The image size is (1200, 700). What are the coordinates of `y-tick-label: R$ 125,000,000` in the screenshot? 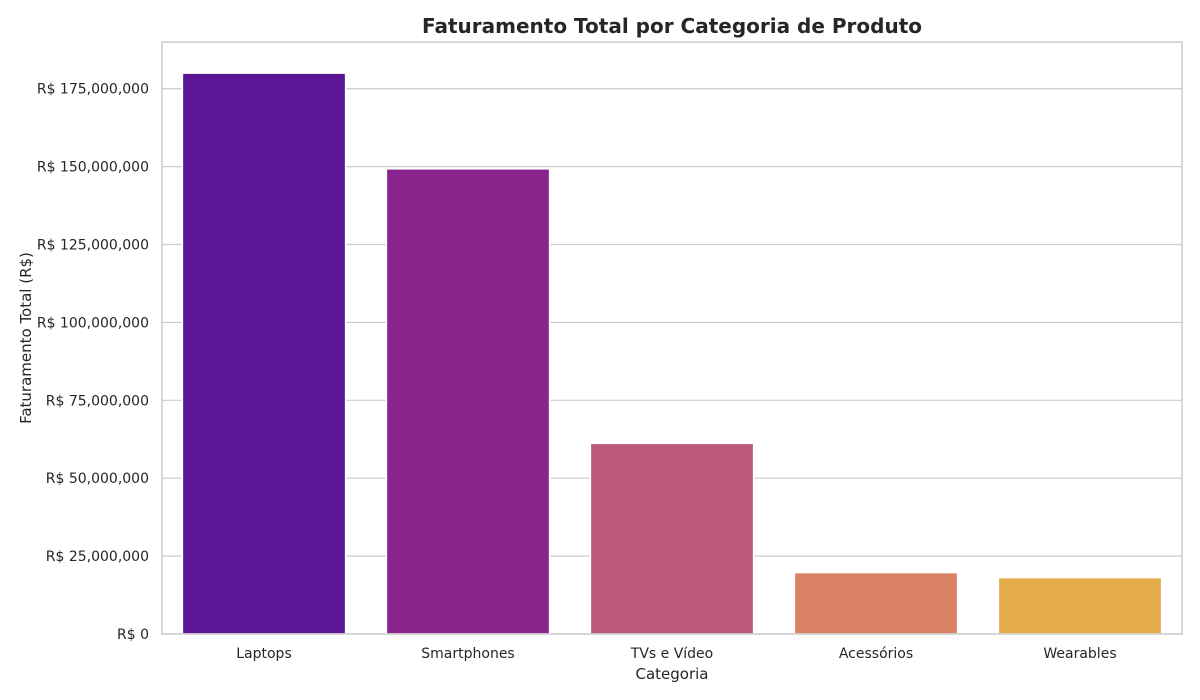 It's located at (93, 246).